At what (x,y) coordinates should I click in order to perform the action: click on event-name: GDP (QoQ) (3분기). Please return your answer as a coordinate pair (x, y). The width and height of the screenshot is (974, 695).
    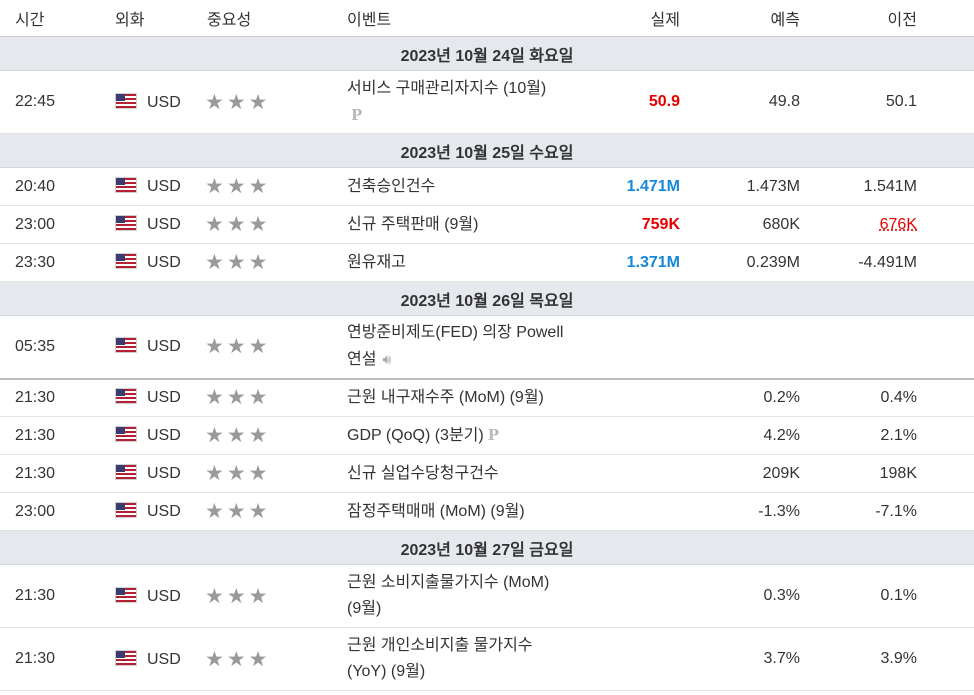
    Looking at the image, I should click on (415, 435).